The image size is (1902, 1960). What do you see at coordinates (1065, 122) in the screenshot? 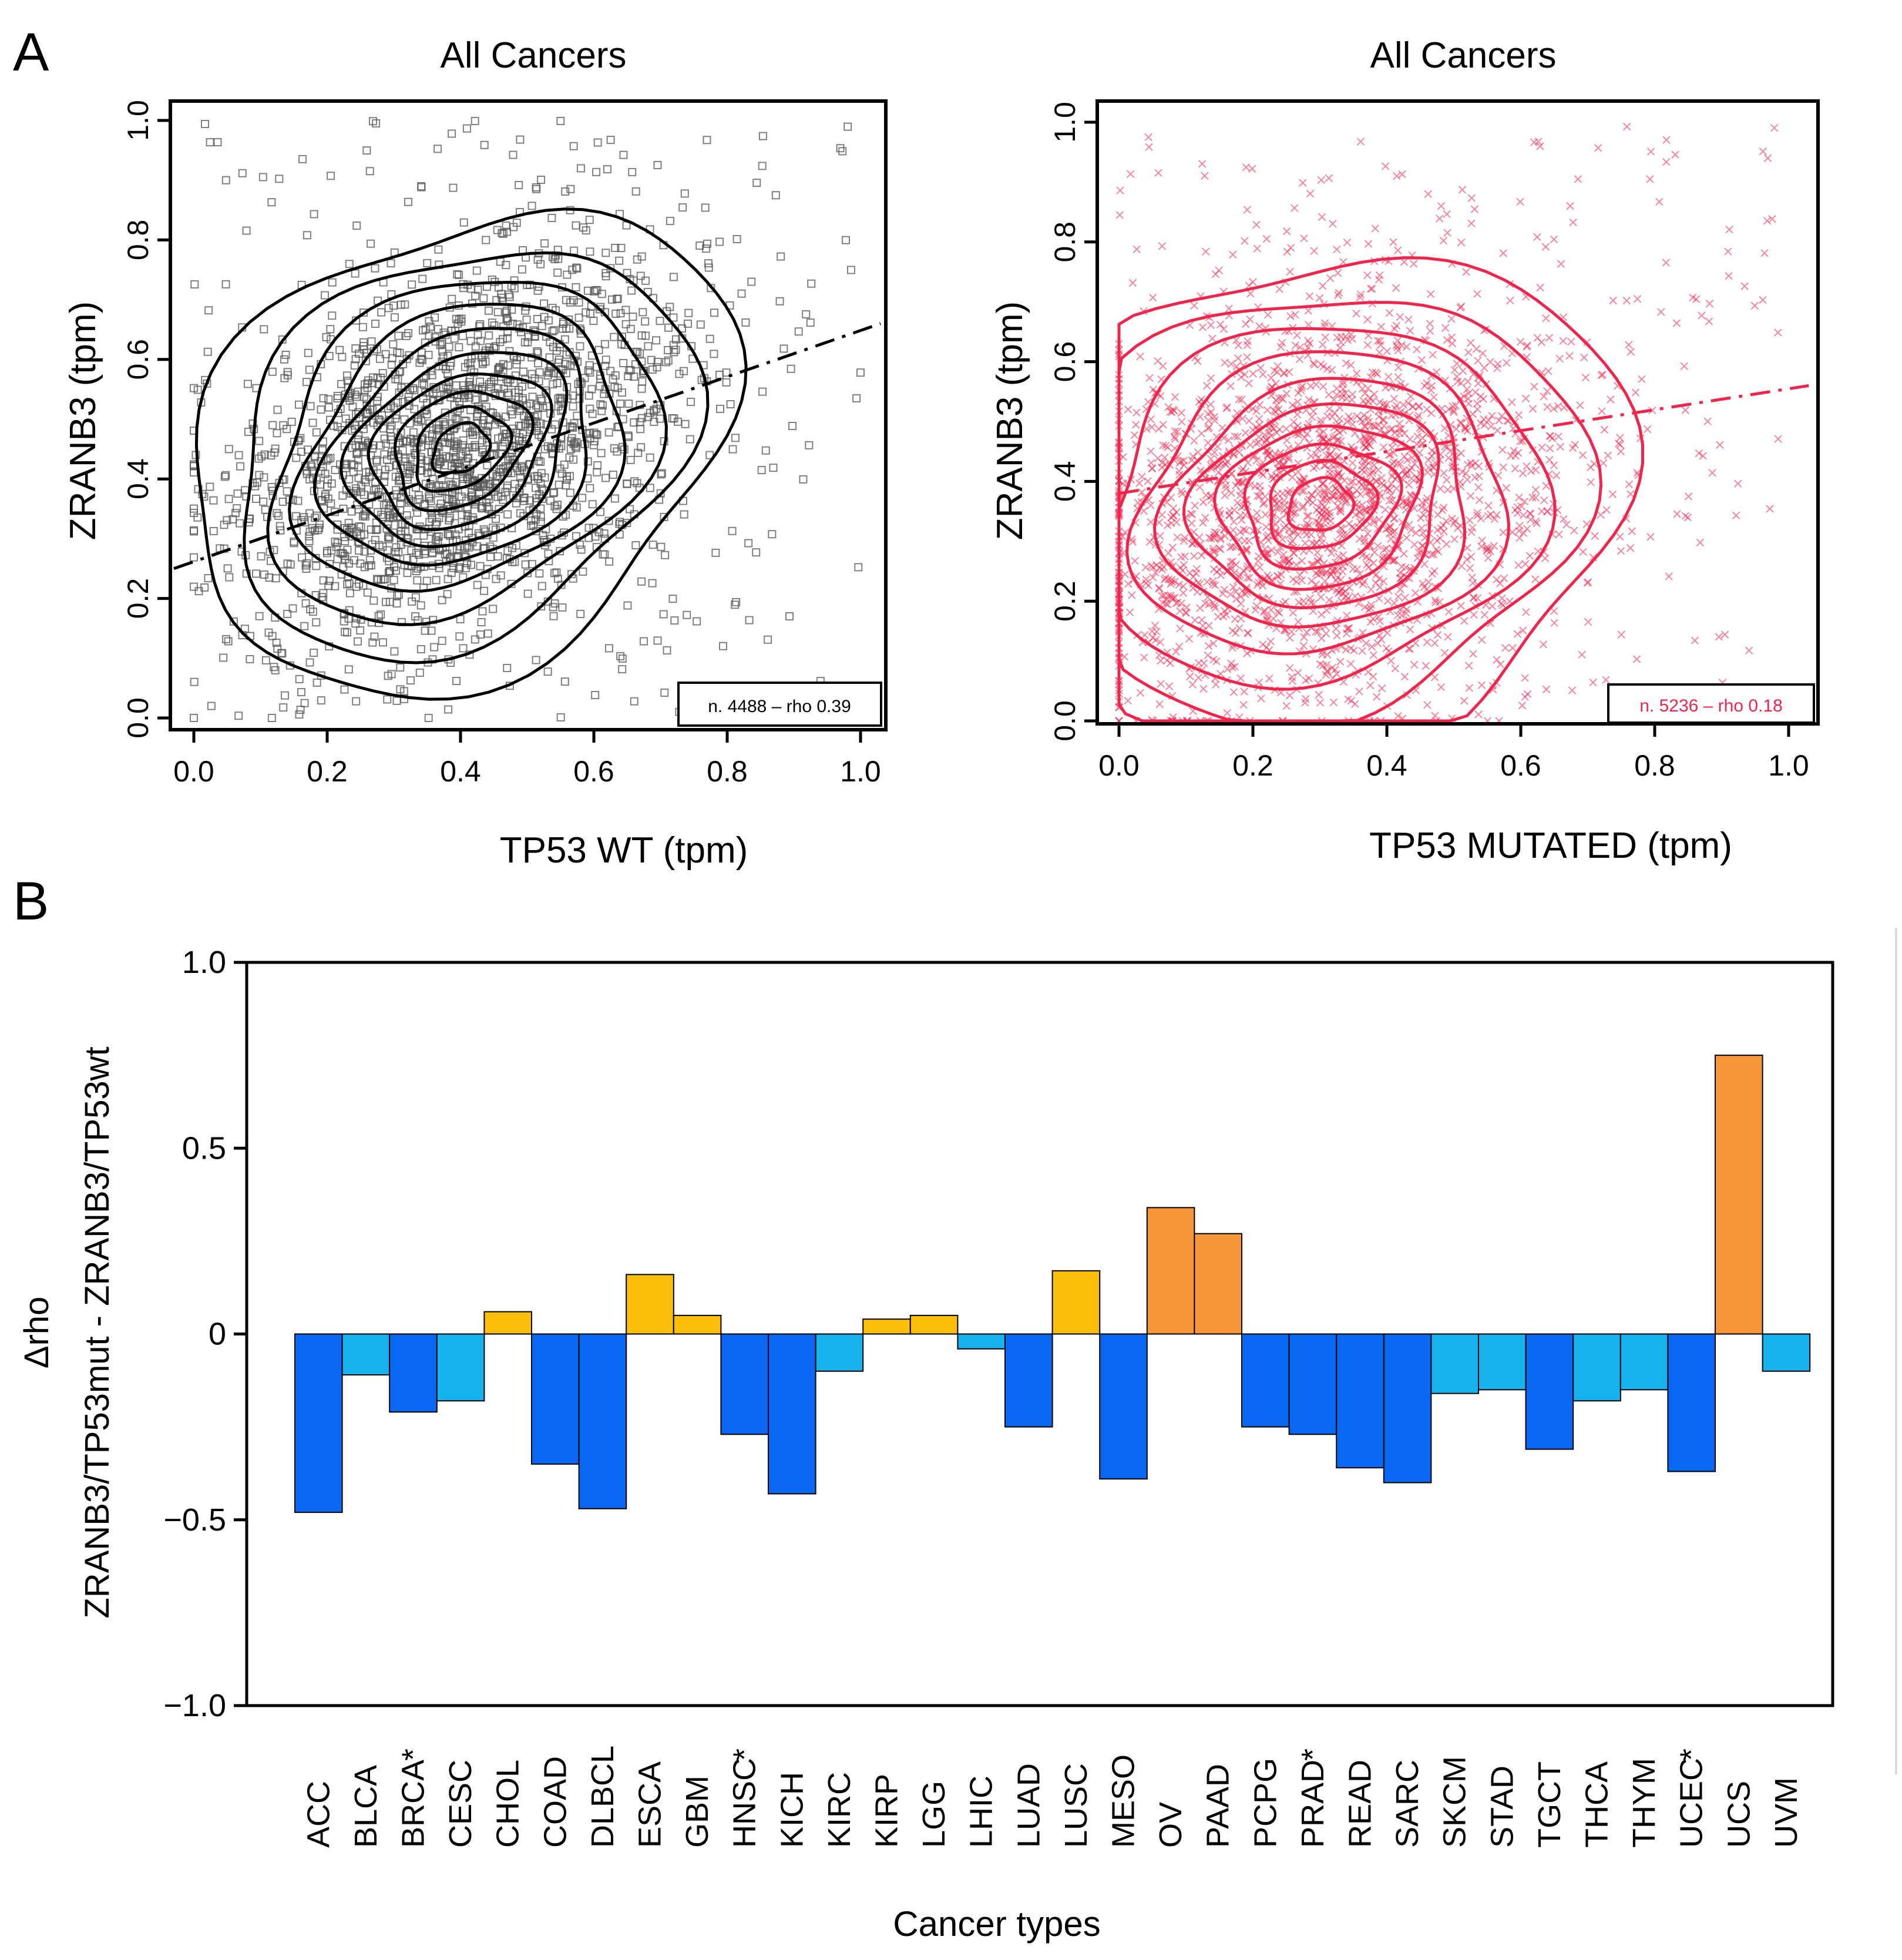
I see `y-tick-label: 1.0` at bounding box center [1065, 122].